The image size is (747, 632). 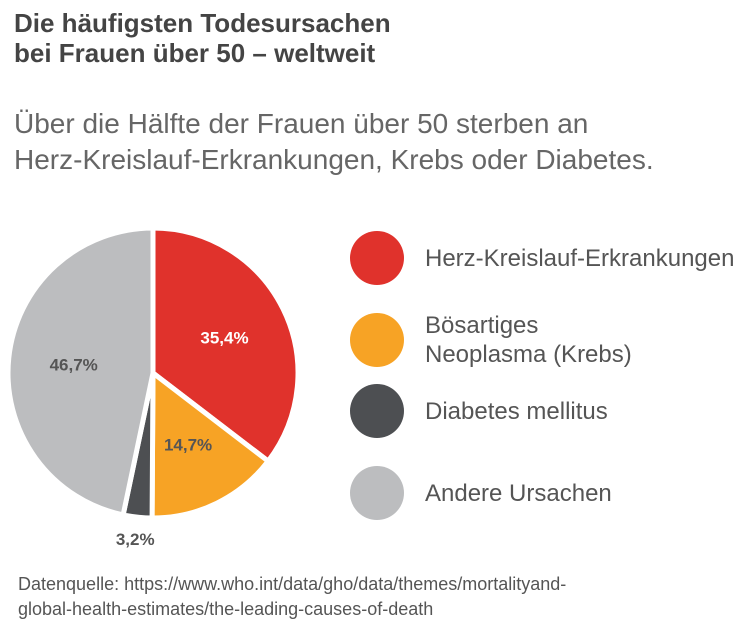 I want to click on data-label: 46,7%, so click(x=74, y=365).